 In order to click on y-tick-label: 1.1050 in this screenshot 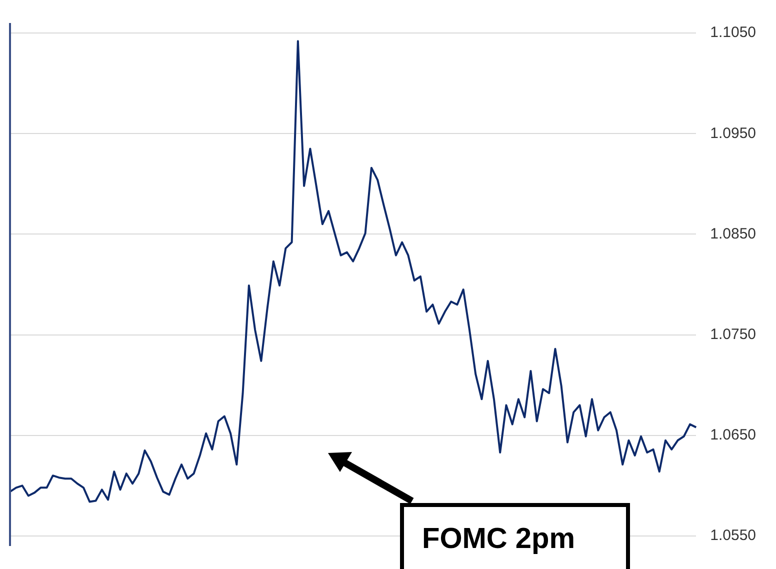, I will do `click(733, 33)`.